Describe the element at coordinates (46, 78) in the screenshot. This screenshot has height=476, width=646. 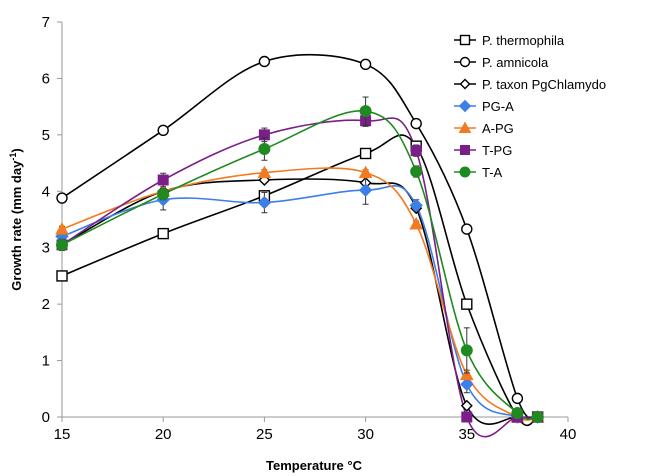
I see `y-tick-label: 6` at that location.